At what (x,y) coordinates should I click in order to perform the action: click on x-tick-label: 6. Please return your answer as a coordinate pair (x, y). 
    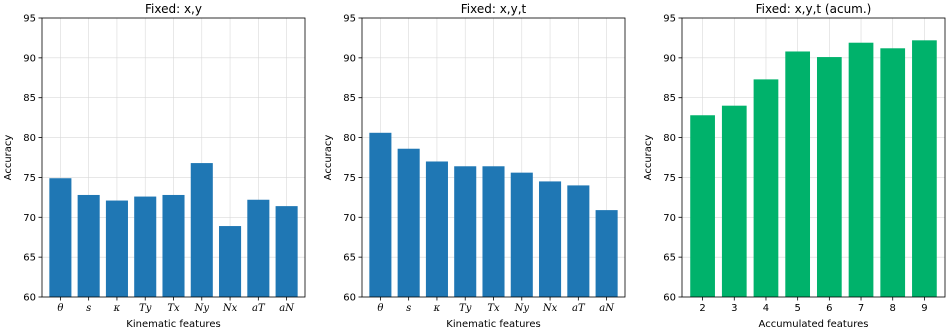
    Looking at the image, I should click on (829, 308).